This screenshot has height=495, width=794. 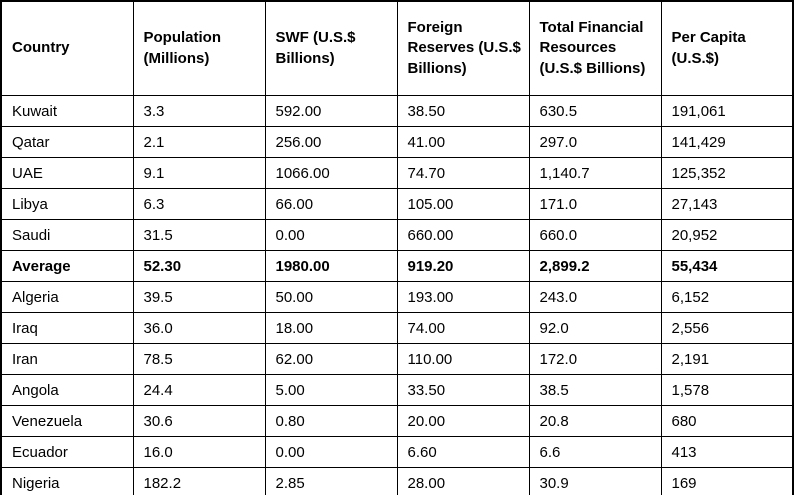 I want to click on cell-country: Libya, so click(x=67, y=204).